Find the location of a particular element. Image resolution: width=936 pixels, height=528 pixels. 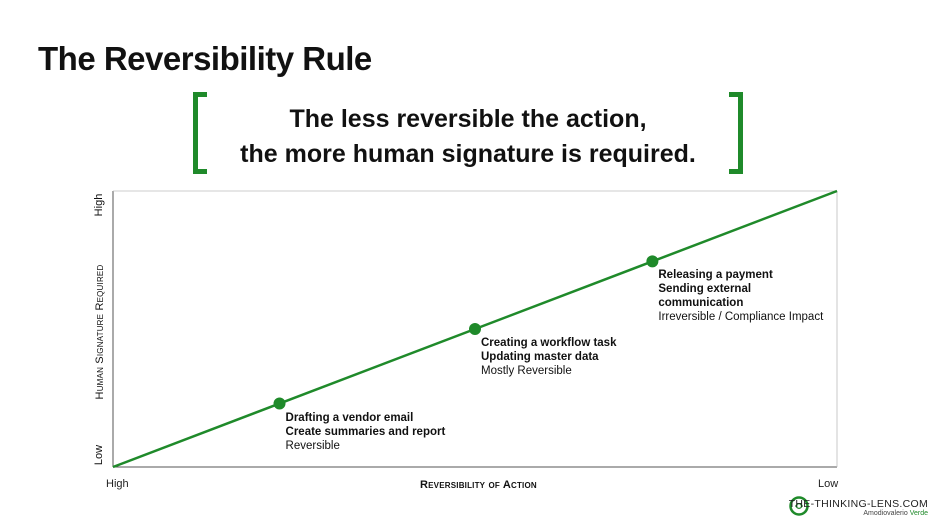

point-action-label: Updating master data is located at coordinates (540, 357).